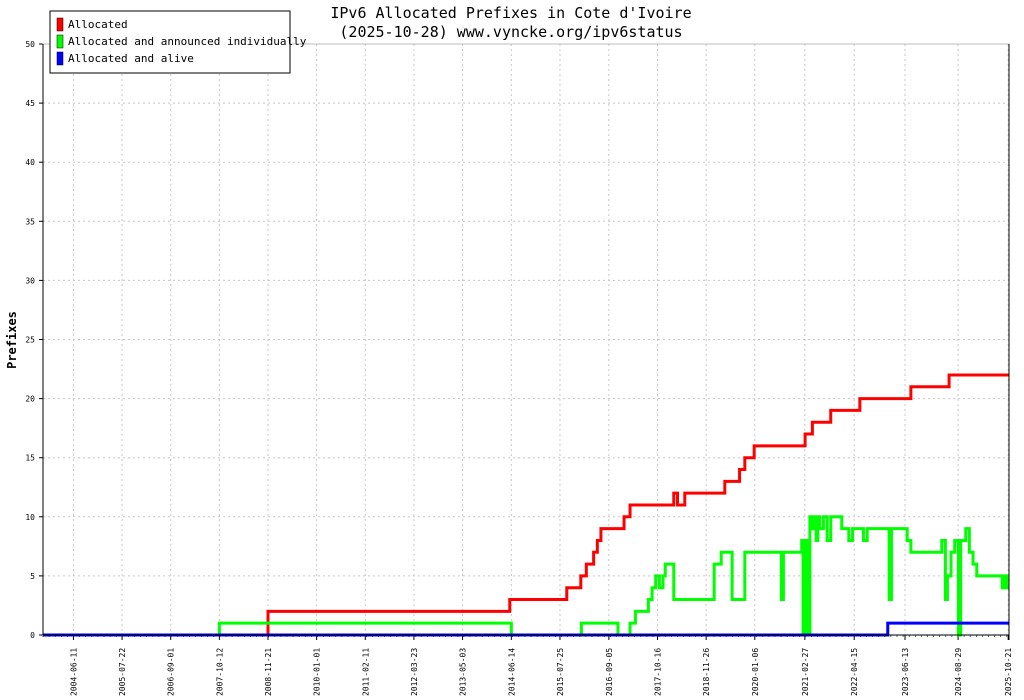 The height and width of the screenshot is (700, 1024). What do you see at coordinates (511, 672) in the screenshot?
I see `x-tick-label: 2014-06-14` at bounding box center [511, 672].